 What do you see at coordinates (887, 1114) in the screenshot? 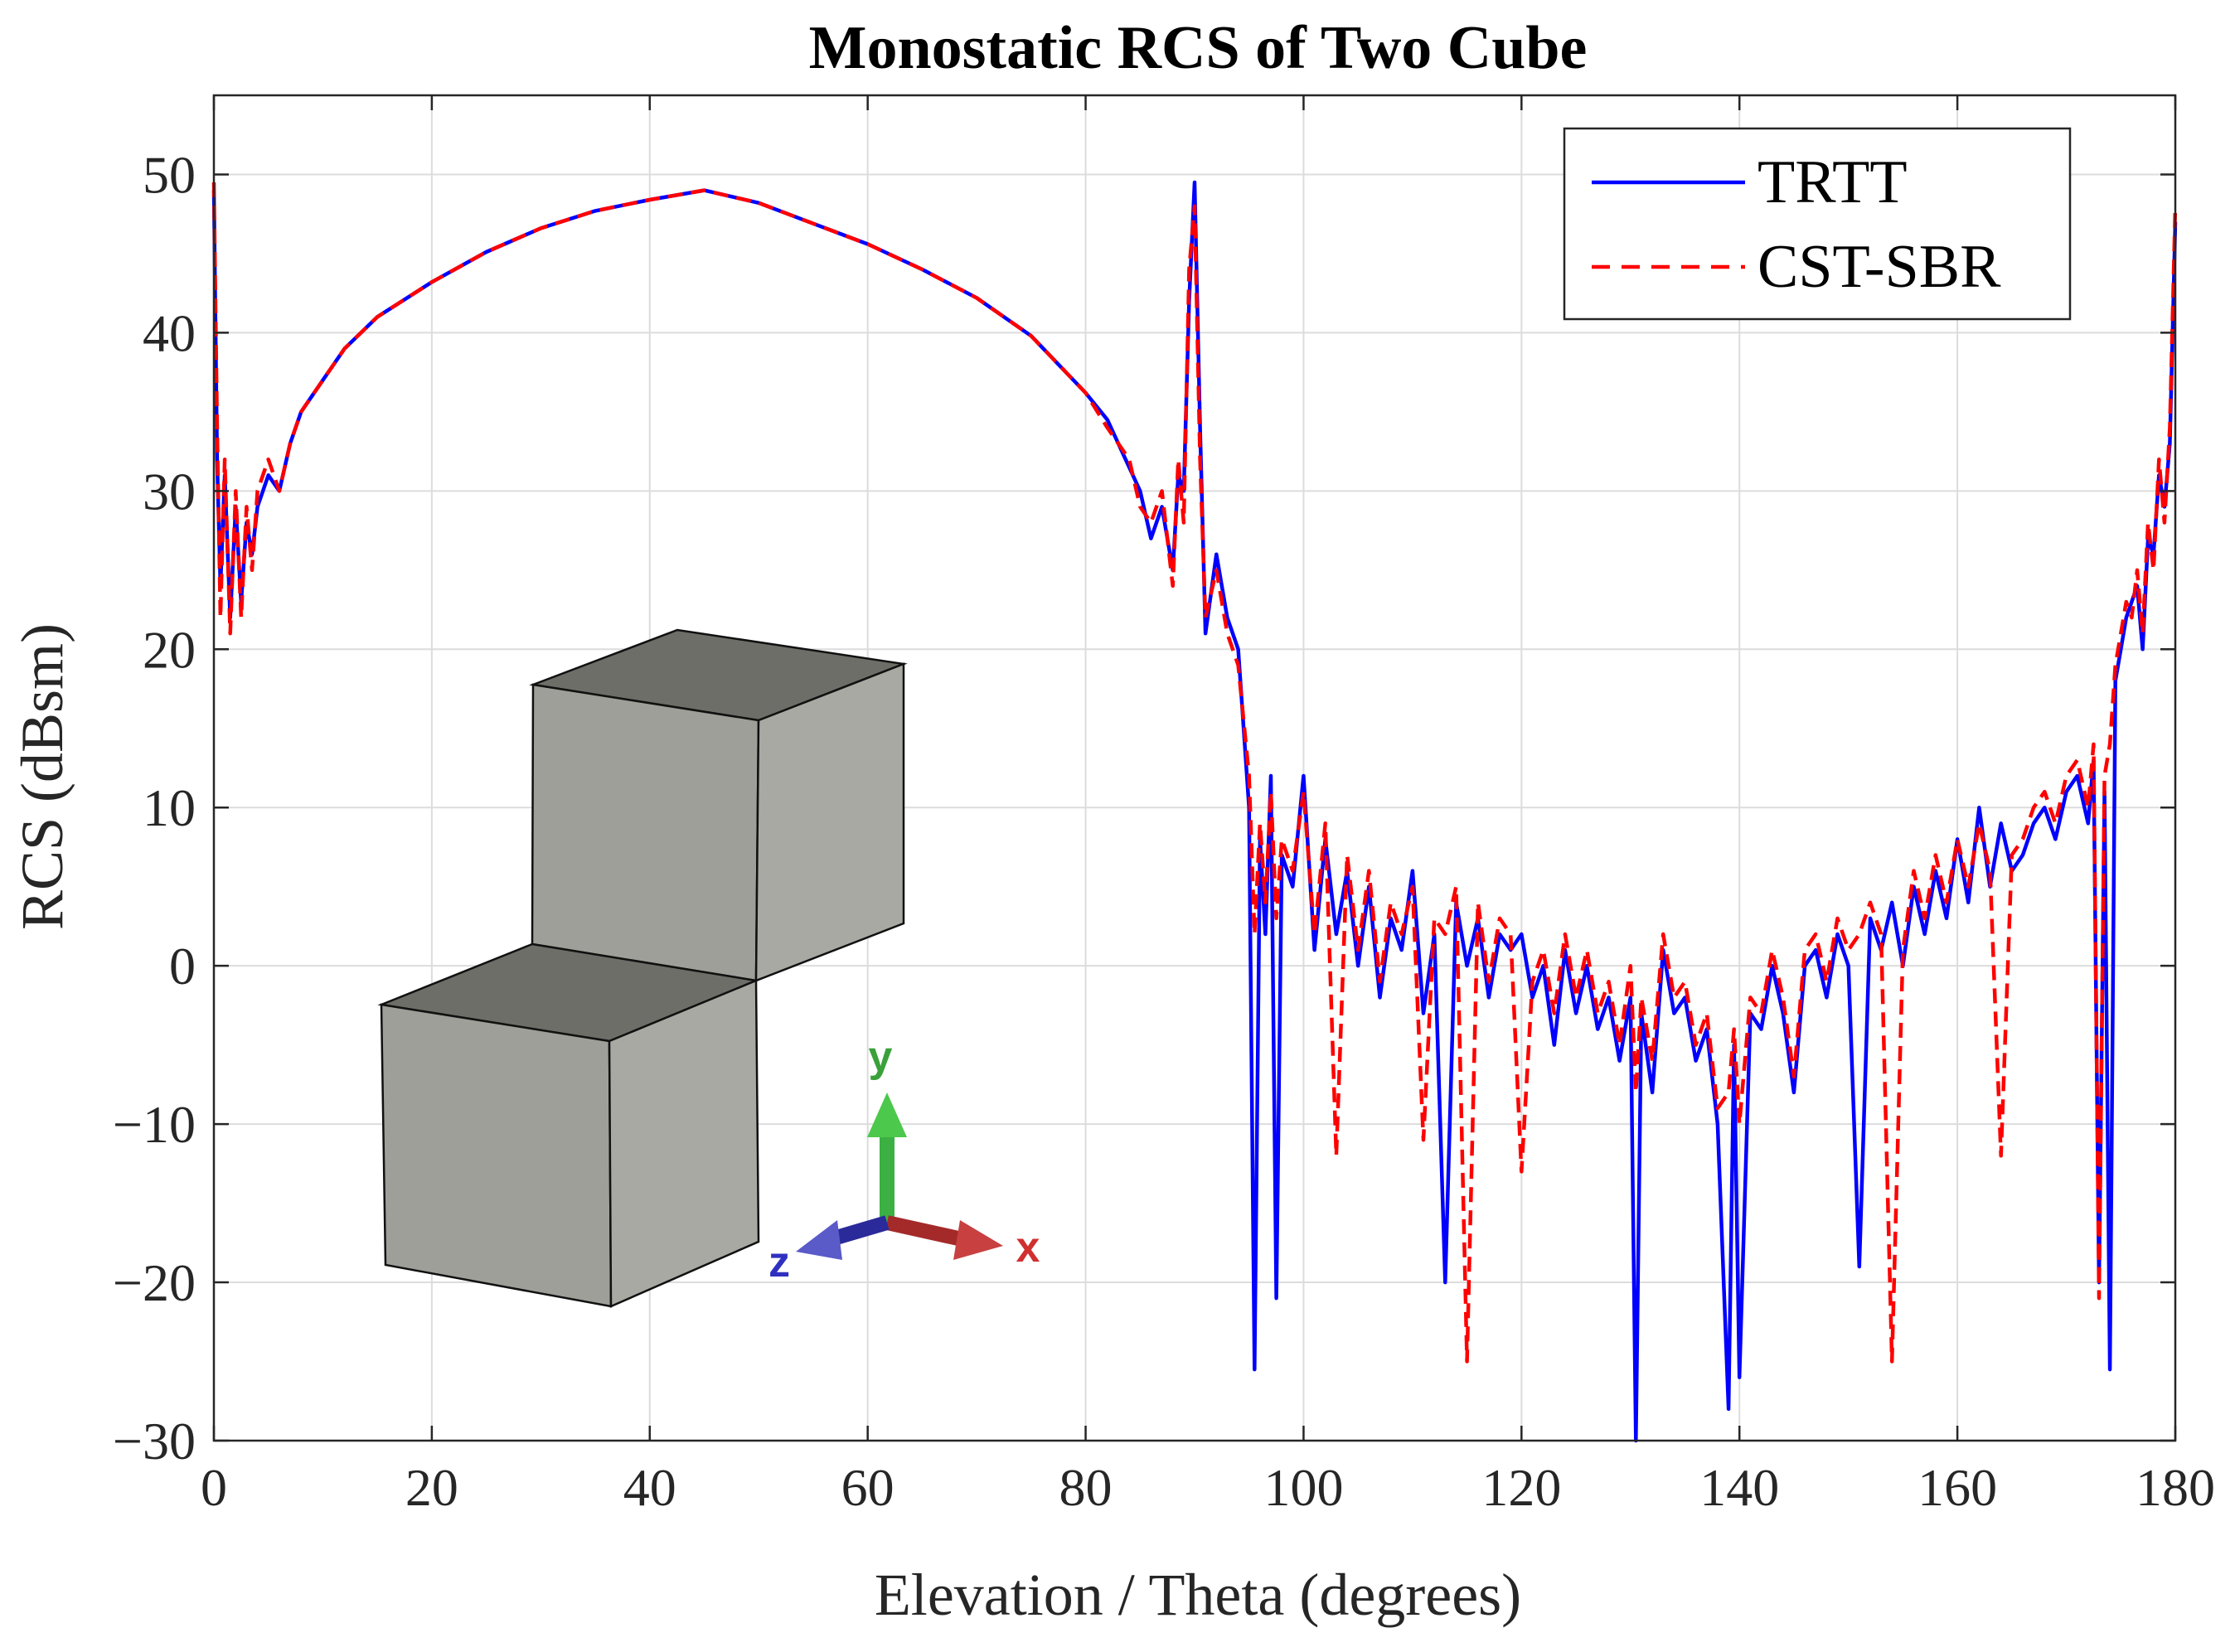
I see `y-axis-arrowhead` at bounding box center [887, 1114].